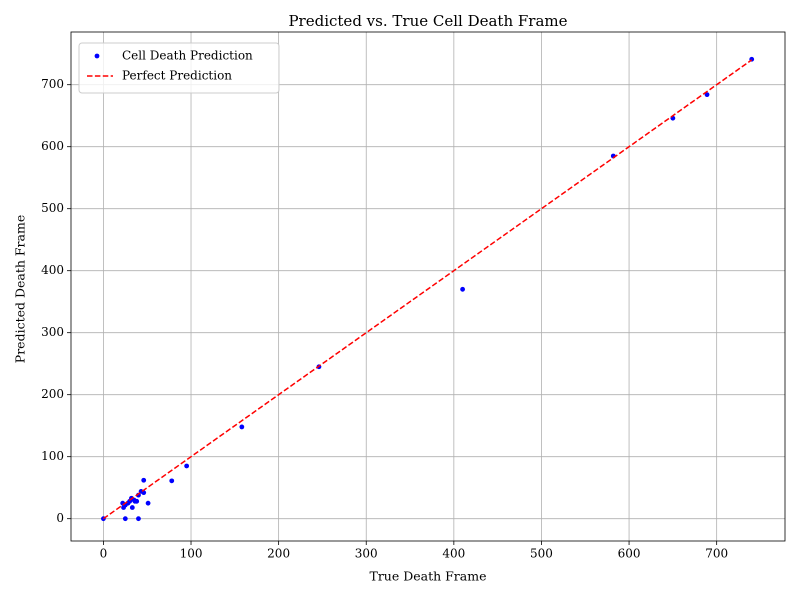 The height and width of the screenshot is (600, 800). What do you see at coordinates (104, 554) in the screenshot?
I see `x-tick-label: 0` at bounding box center [104, 554].